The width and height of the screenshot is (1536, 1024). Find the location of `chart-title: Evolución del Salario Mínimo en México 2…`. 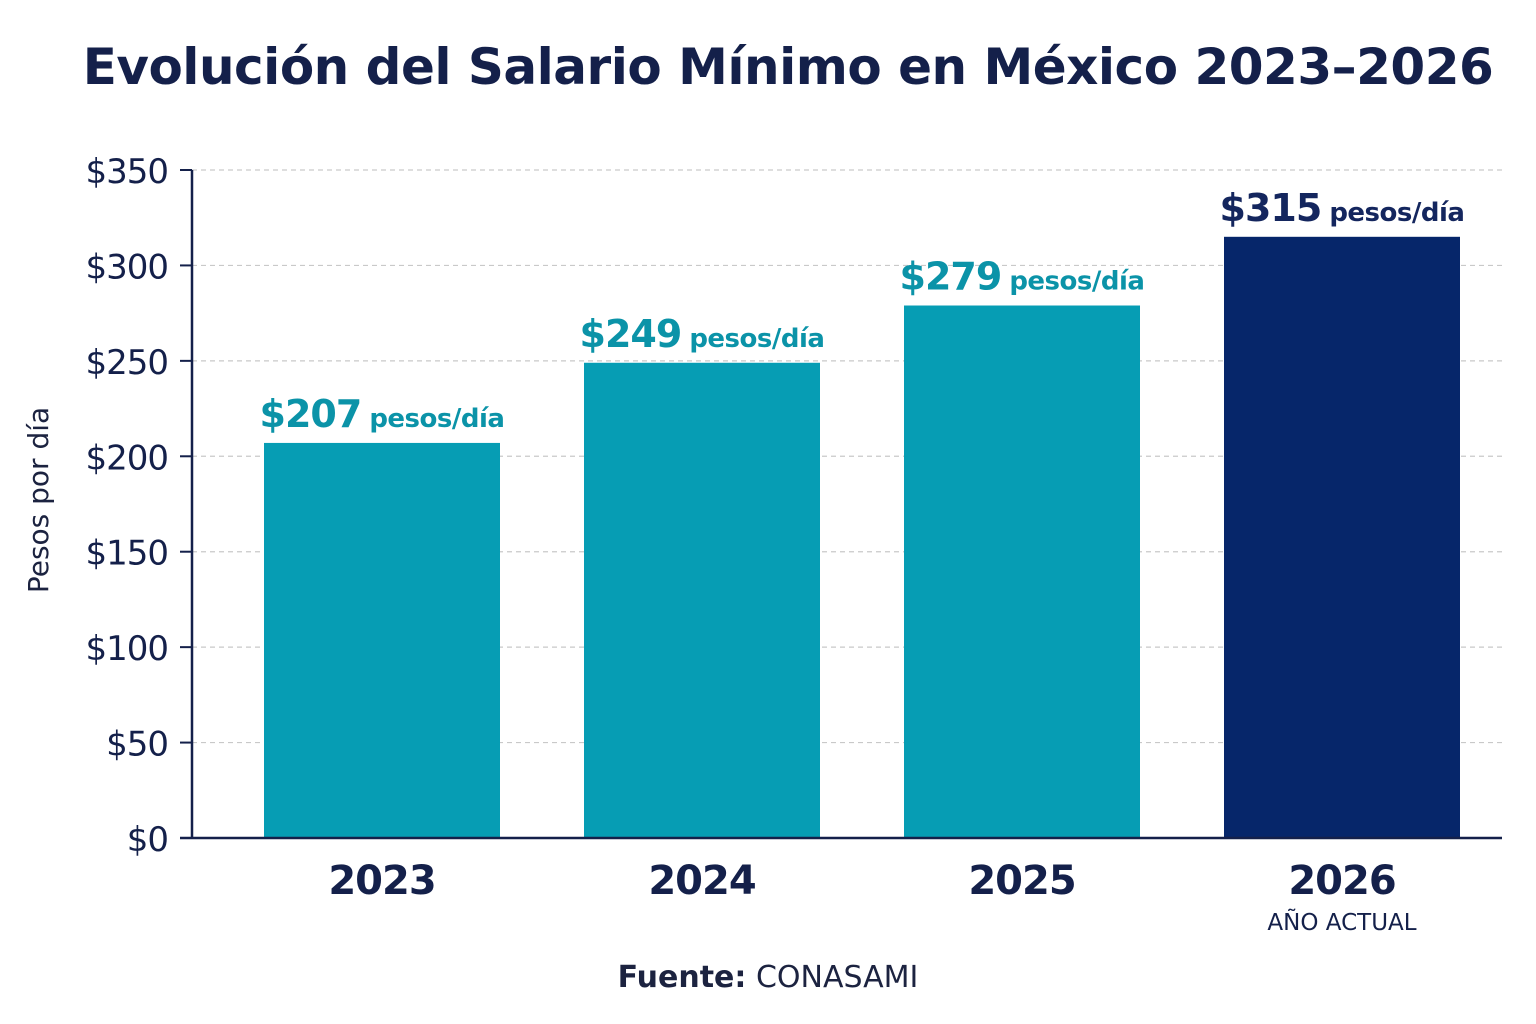

chart-title: Evolución del Salario Mínimo en México 2… is located at coordinates (788, 67).